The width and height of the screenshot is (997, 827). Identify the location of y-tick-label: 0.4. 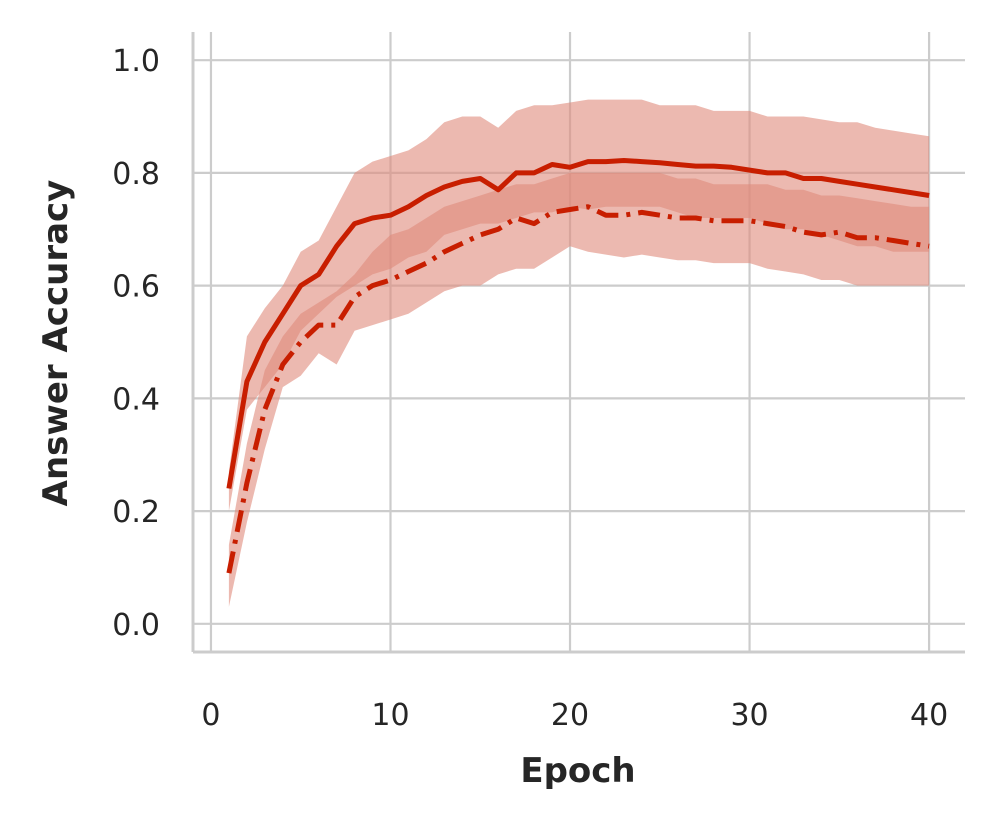
(136, 399).